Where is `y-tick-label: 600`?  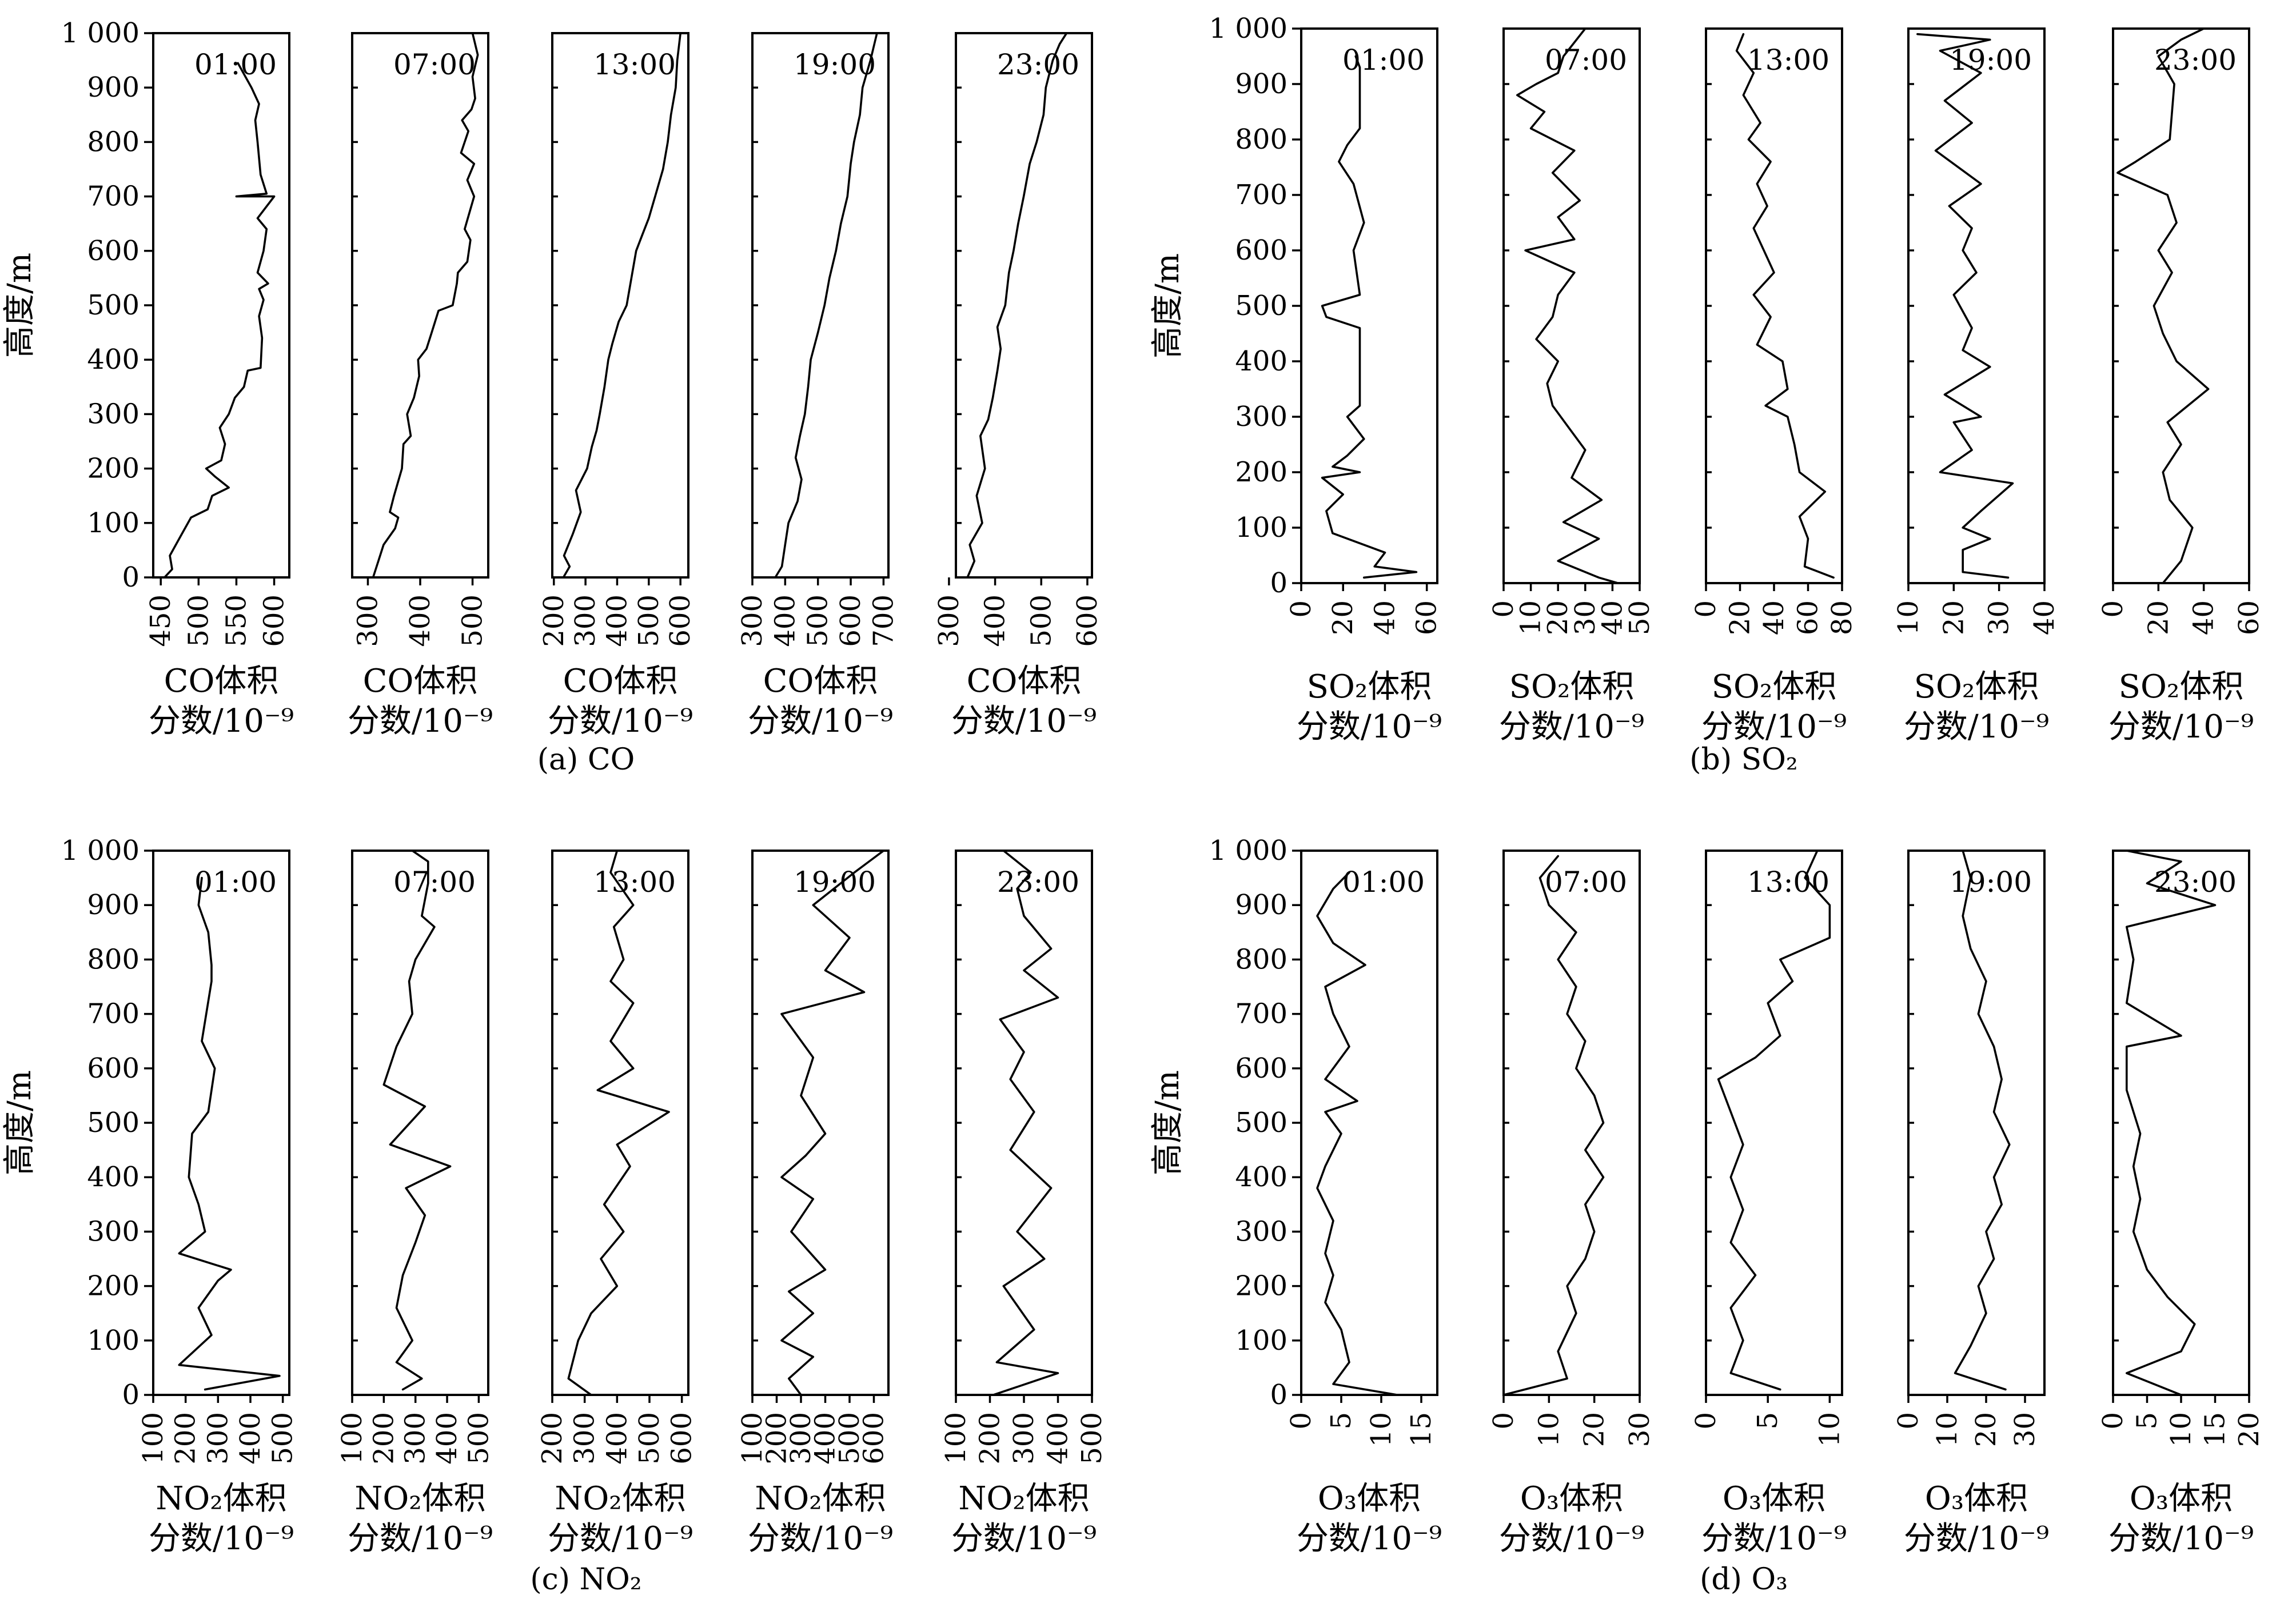 y-tick-label: 600 is located at coordinates (113, 251).